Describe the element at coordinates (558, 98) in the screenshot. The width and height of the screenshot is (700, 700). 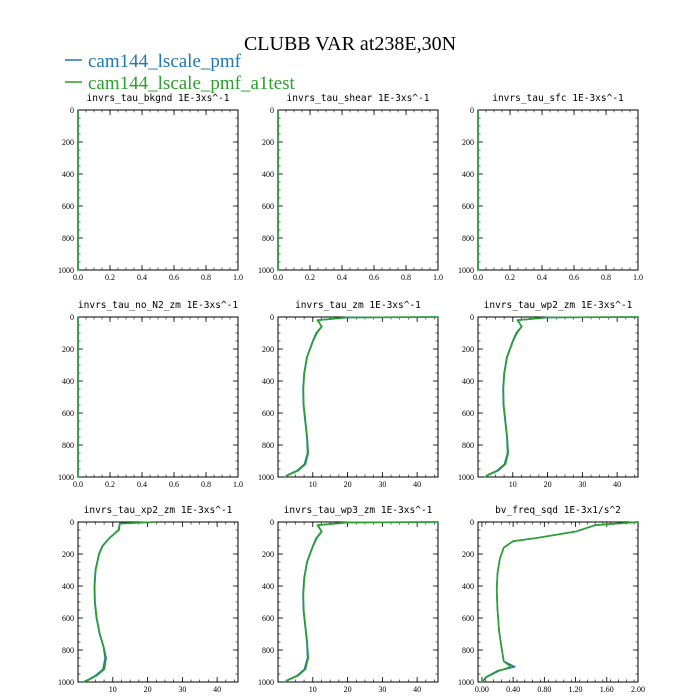
I see `panel-title: invrs_tau_sfc 1E-3xs^-1` at that location.